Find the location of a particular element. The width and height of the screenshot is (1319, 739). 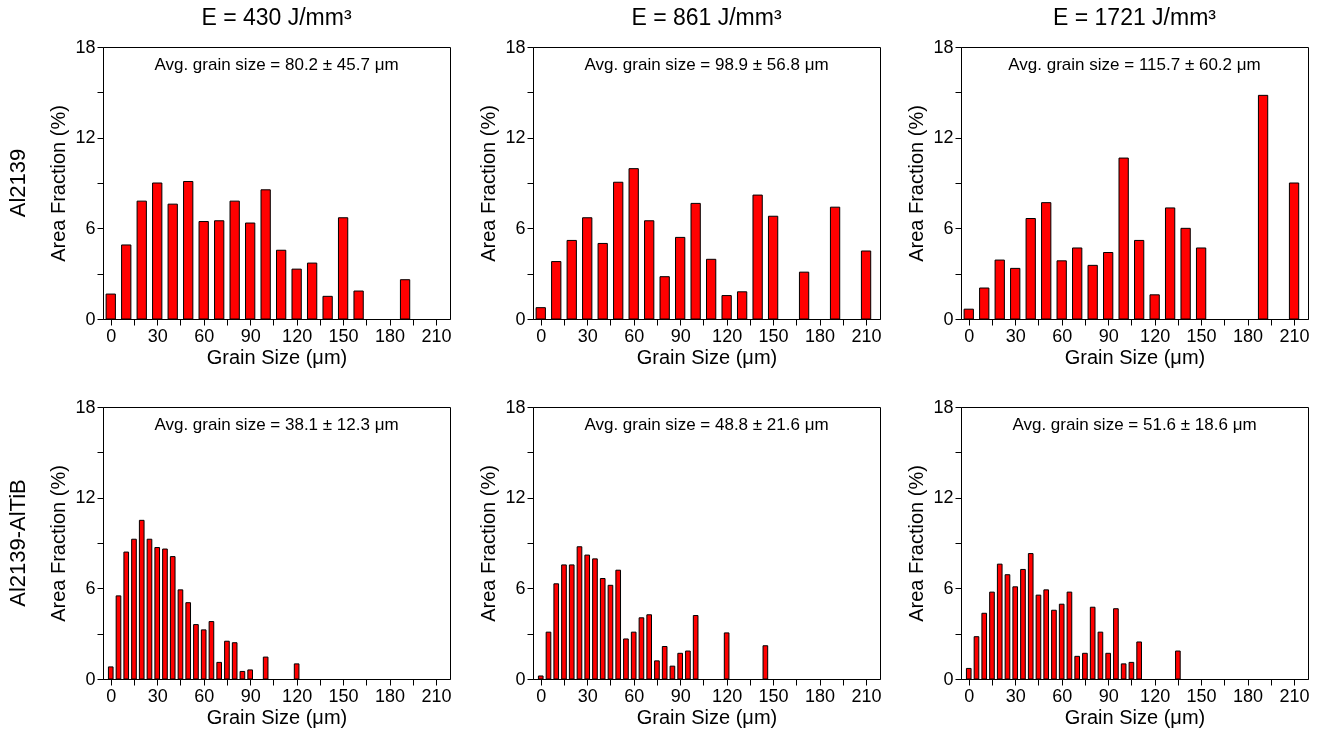

annotation: Avg. grain size = 38.1 ± 12.3 μm is located at coordinates (276, 424).